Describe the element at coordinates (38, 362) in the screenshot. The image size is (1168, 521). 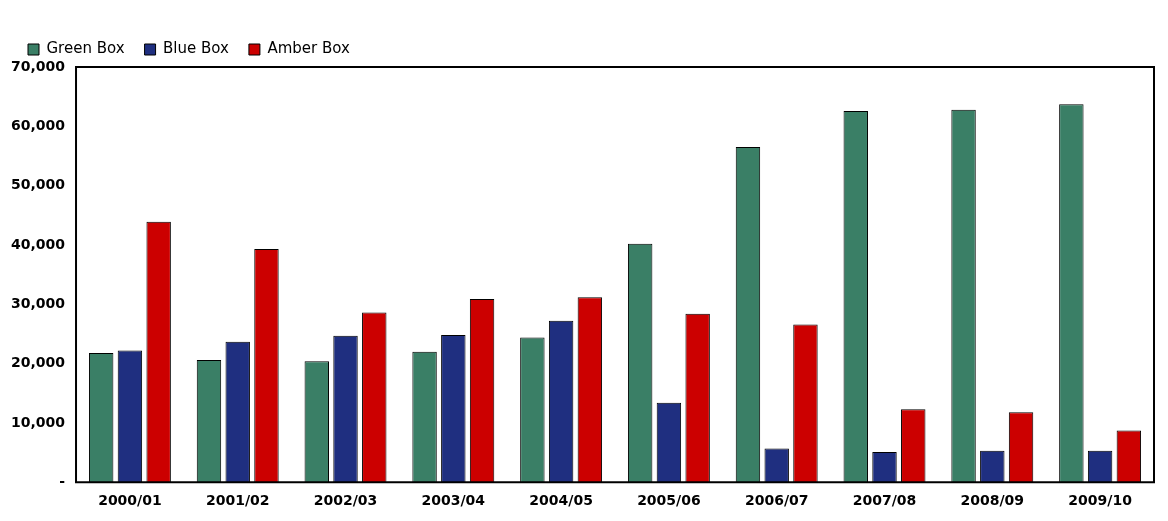
I see `y-tick-label: 20,000` at that location.